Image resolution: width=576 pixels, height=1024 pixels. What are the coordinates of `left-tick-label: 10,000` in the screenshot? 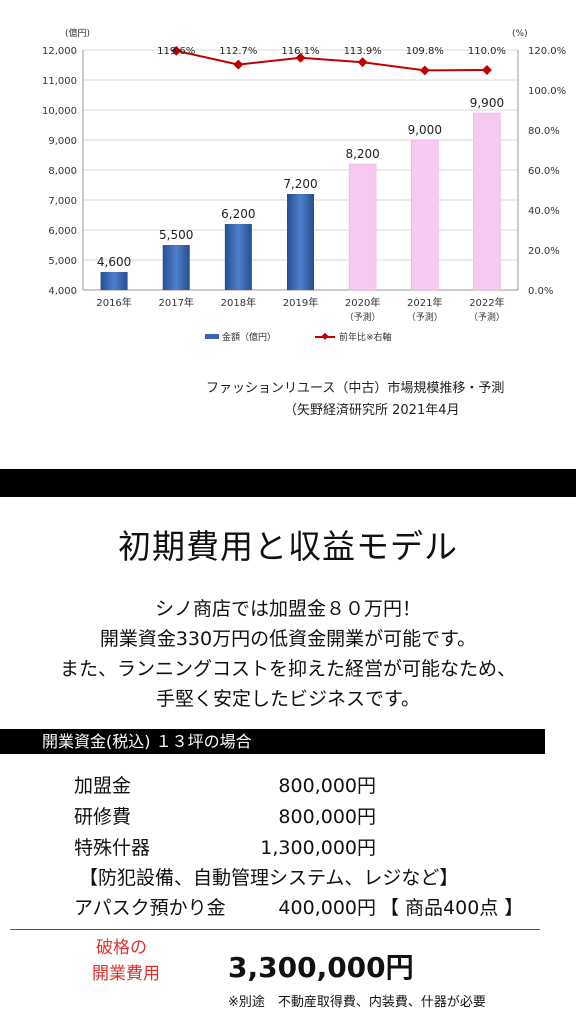 It's located at (59, 111).